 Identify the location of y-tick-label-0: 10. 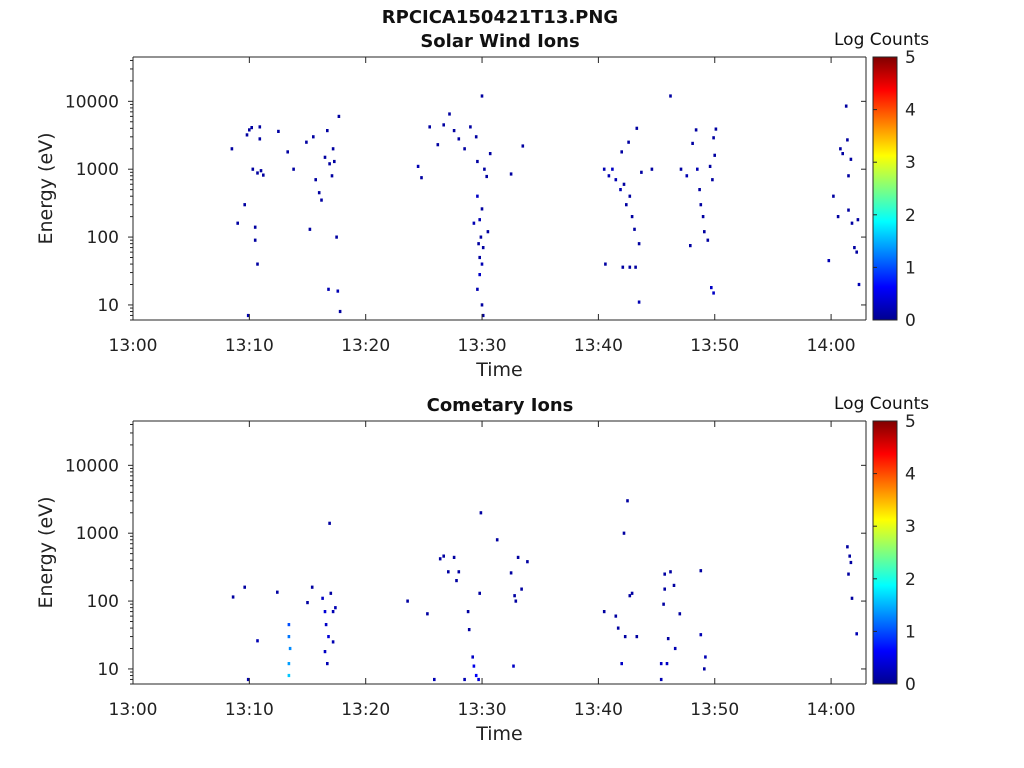
(108, 670).